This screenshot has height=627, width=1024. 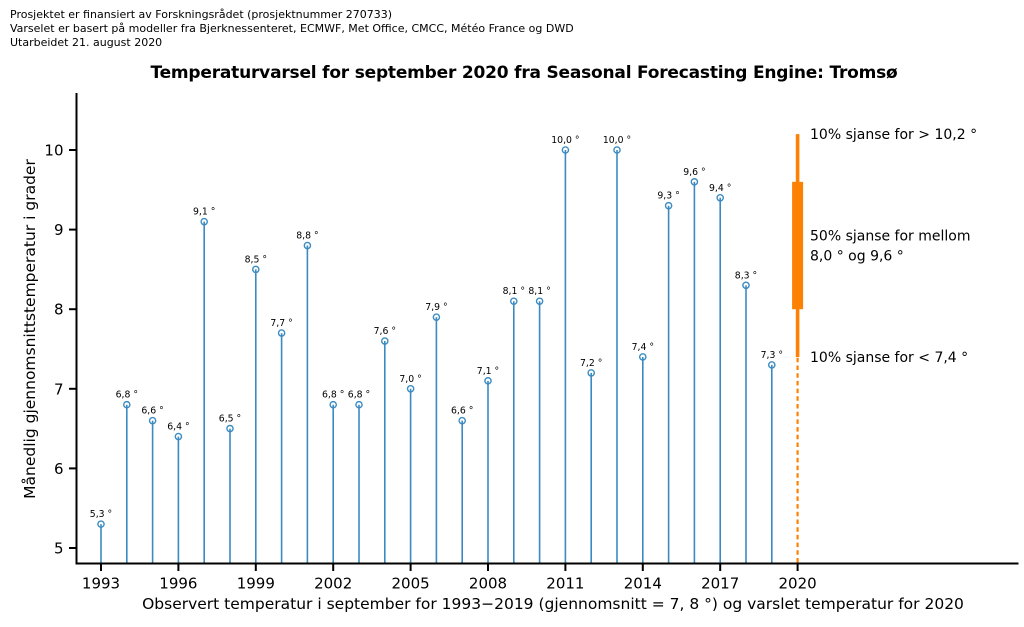 What do you see at coordinates (798, 584) in the screenshot?
I see `x-tick-label: 2020` at bounding box center [798, 584].